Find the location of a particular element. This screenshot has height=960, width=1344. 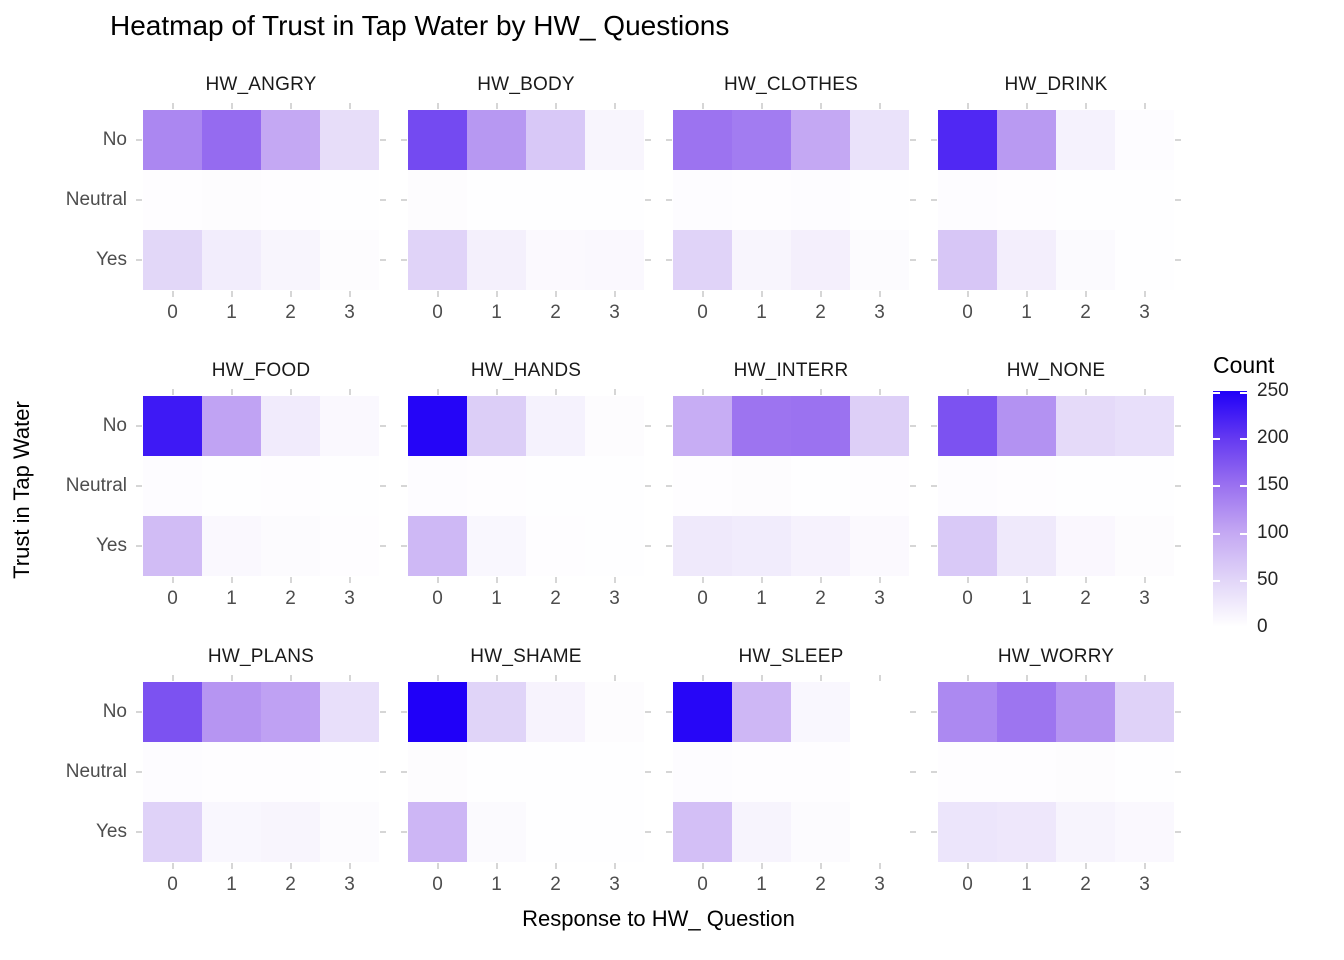

facet-strip-label: HW_BODY is located at coordinates (526, 84).